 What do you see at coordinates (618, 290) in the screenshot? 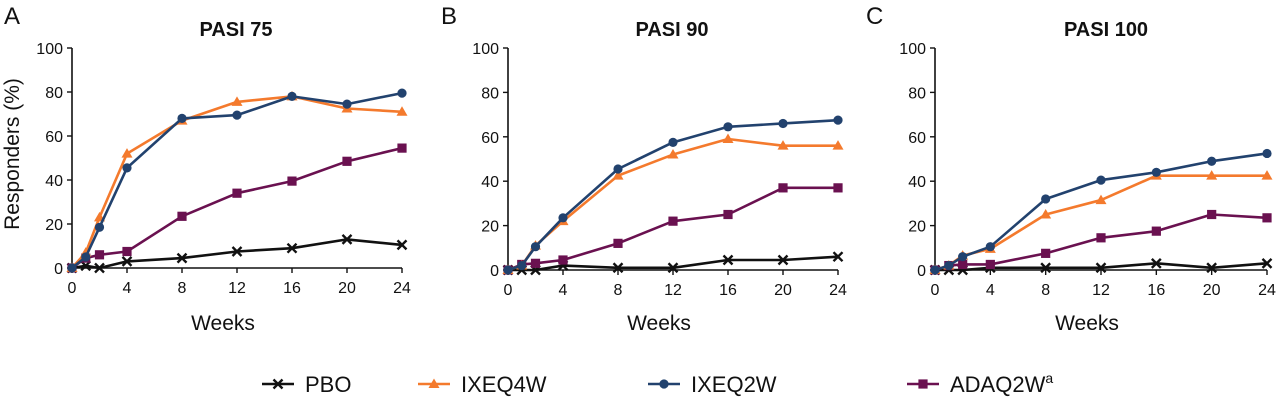
I see `x-tick-label: 8` at bounding box center [618, 290].